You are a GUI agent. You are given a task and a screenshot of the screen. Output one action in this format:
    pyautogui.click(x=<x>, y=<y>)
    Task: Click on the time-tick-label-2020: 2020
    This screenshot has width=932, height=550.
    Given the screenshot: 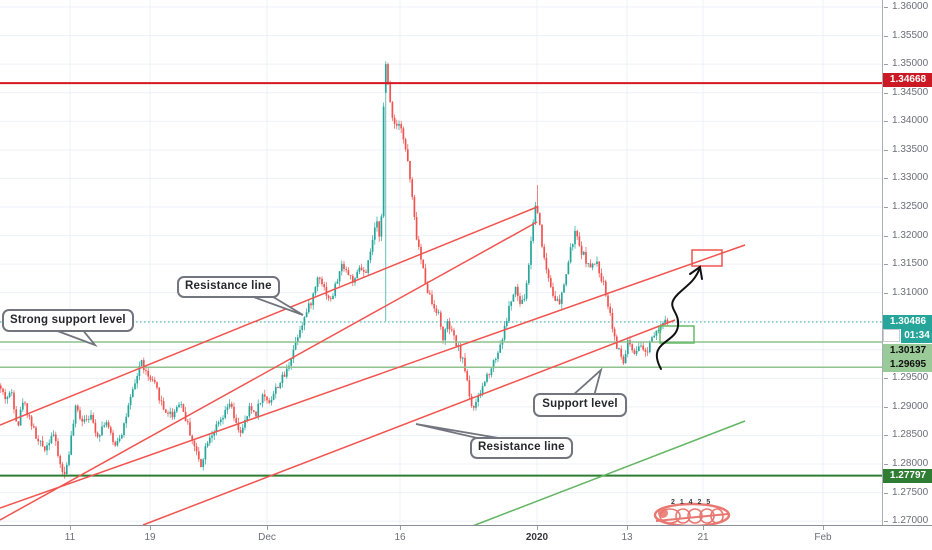 What is the action you would take?
    pyautogui.click(x=537, y=537)
    